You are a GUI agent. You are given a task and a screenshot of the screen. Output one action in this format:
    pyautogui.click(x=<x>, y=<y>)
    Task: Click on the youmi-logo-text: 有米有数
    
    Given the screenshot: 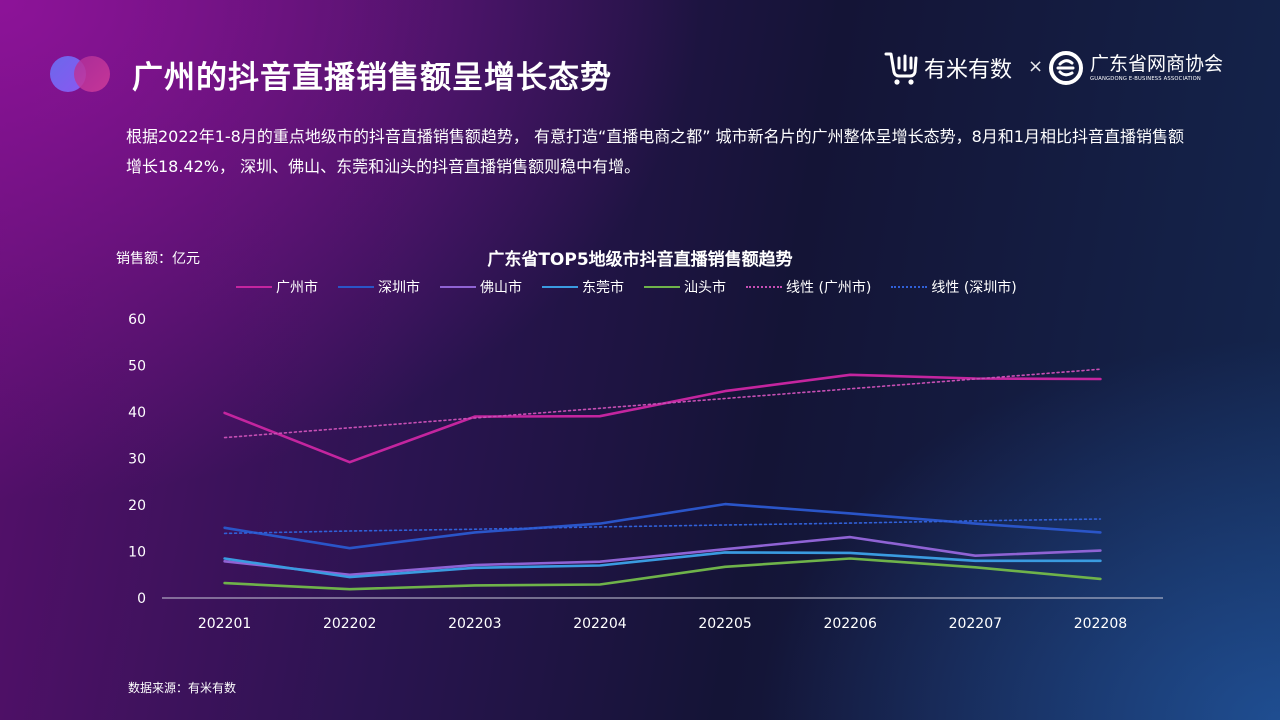 What is the action you would take?
    pyautogui.click(x=968, y=70)
    